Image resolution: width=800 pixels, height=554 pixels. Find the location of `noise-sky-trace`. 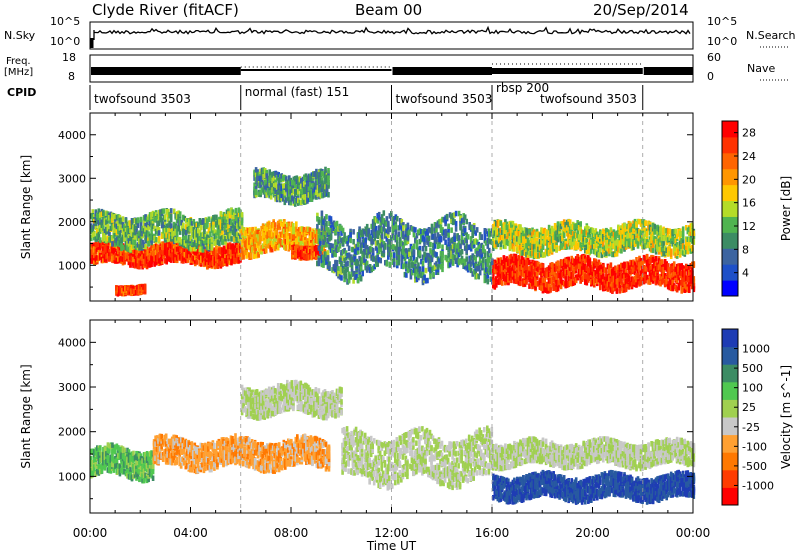

noise-sky-trace is located at coordinates (392, 32).